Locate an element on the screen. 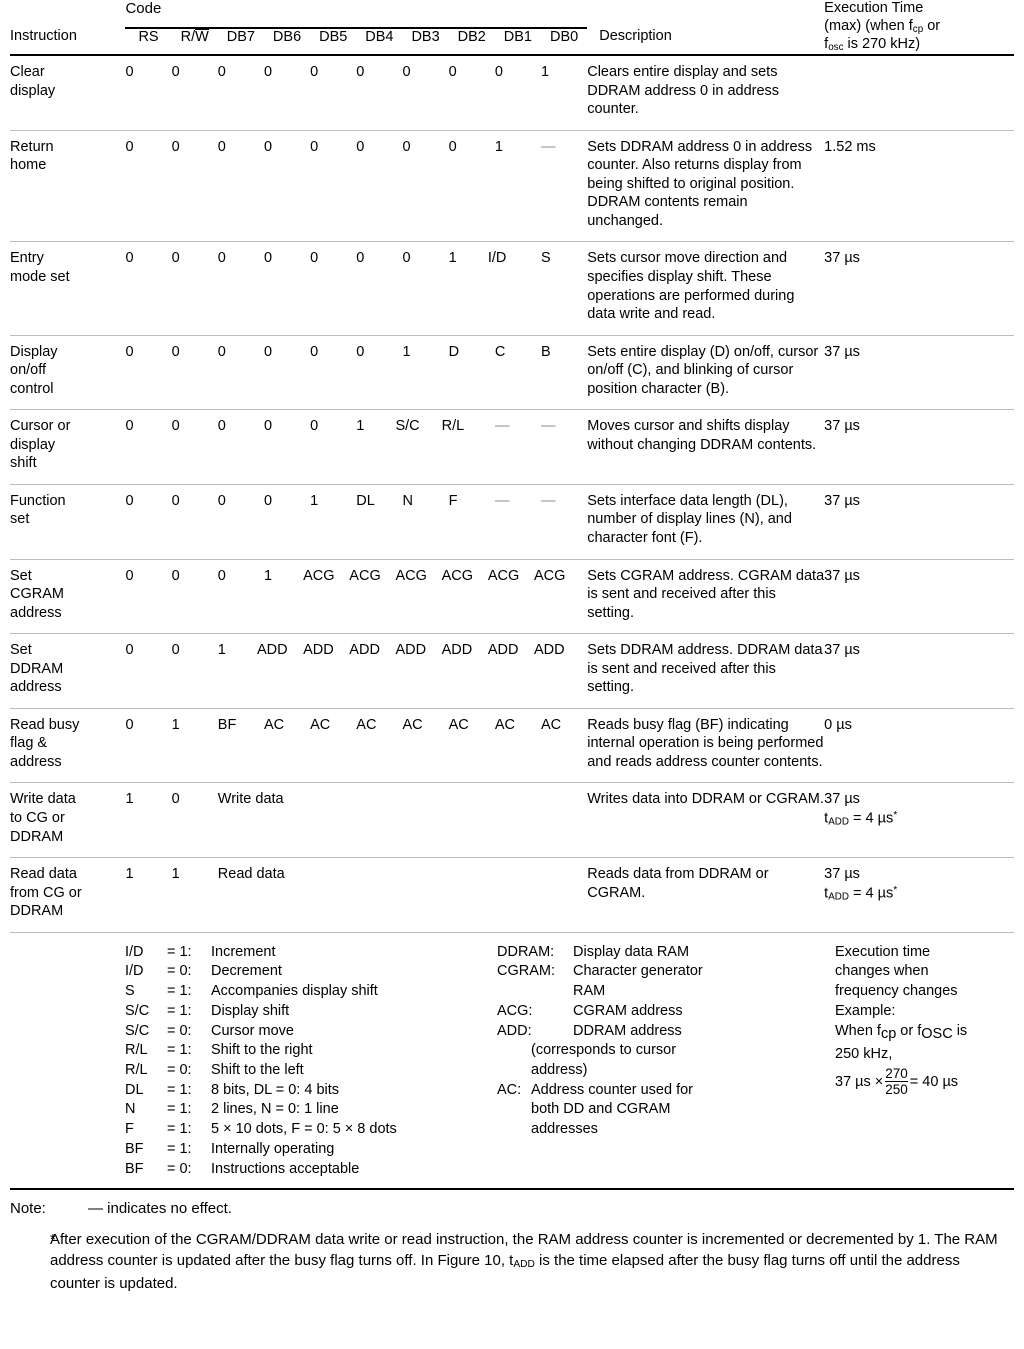 This screenshot has width=1024, height=1349. cell-db0: B is located at coordinates (564, 373).